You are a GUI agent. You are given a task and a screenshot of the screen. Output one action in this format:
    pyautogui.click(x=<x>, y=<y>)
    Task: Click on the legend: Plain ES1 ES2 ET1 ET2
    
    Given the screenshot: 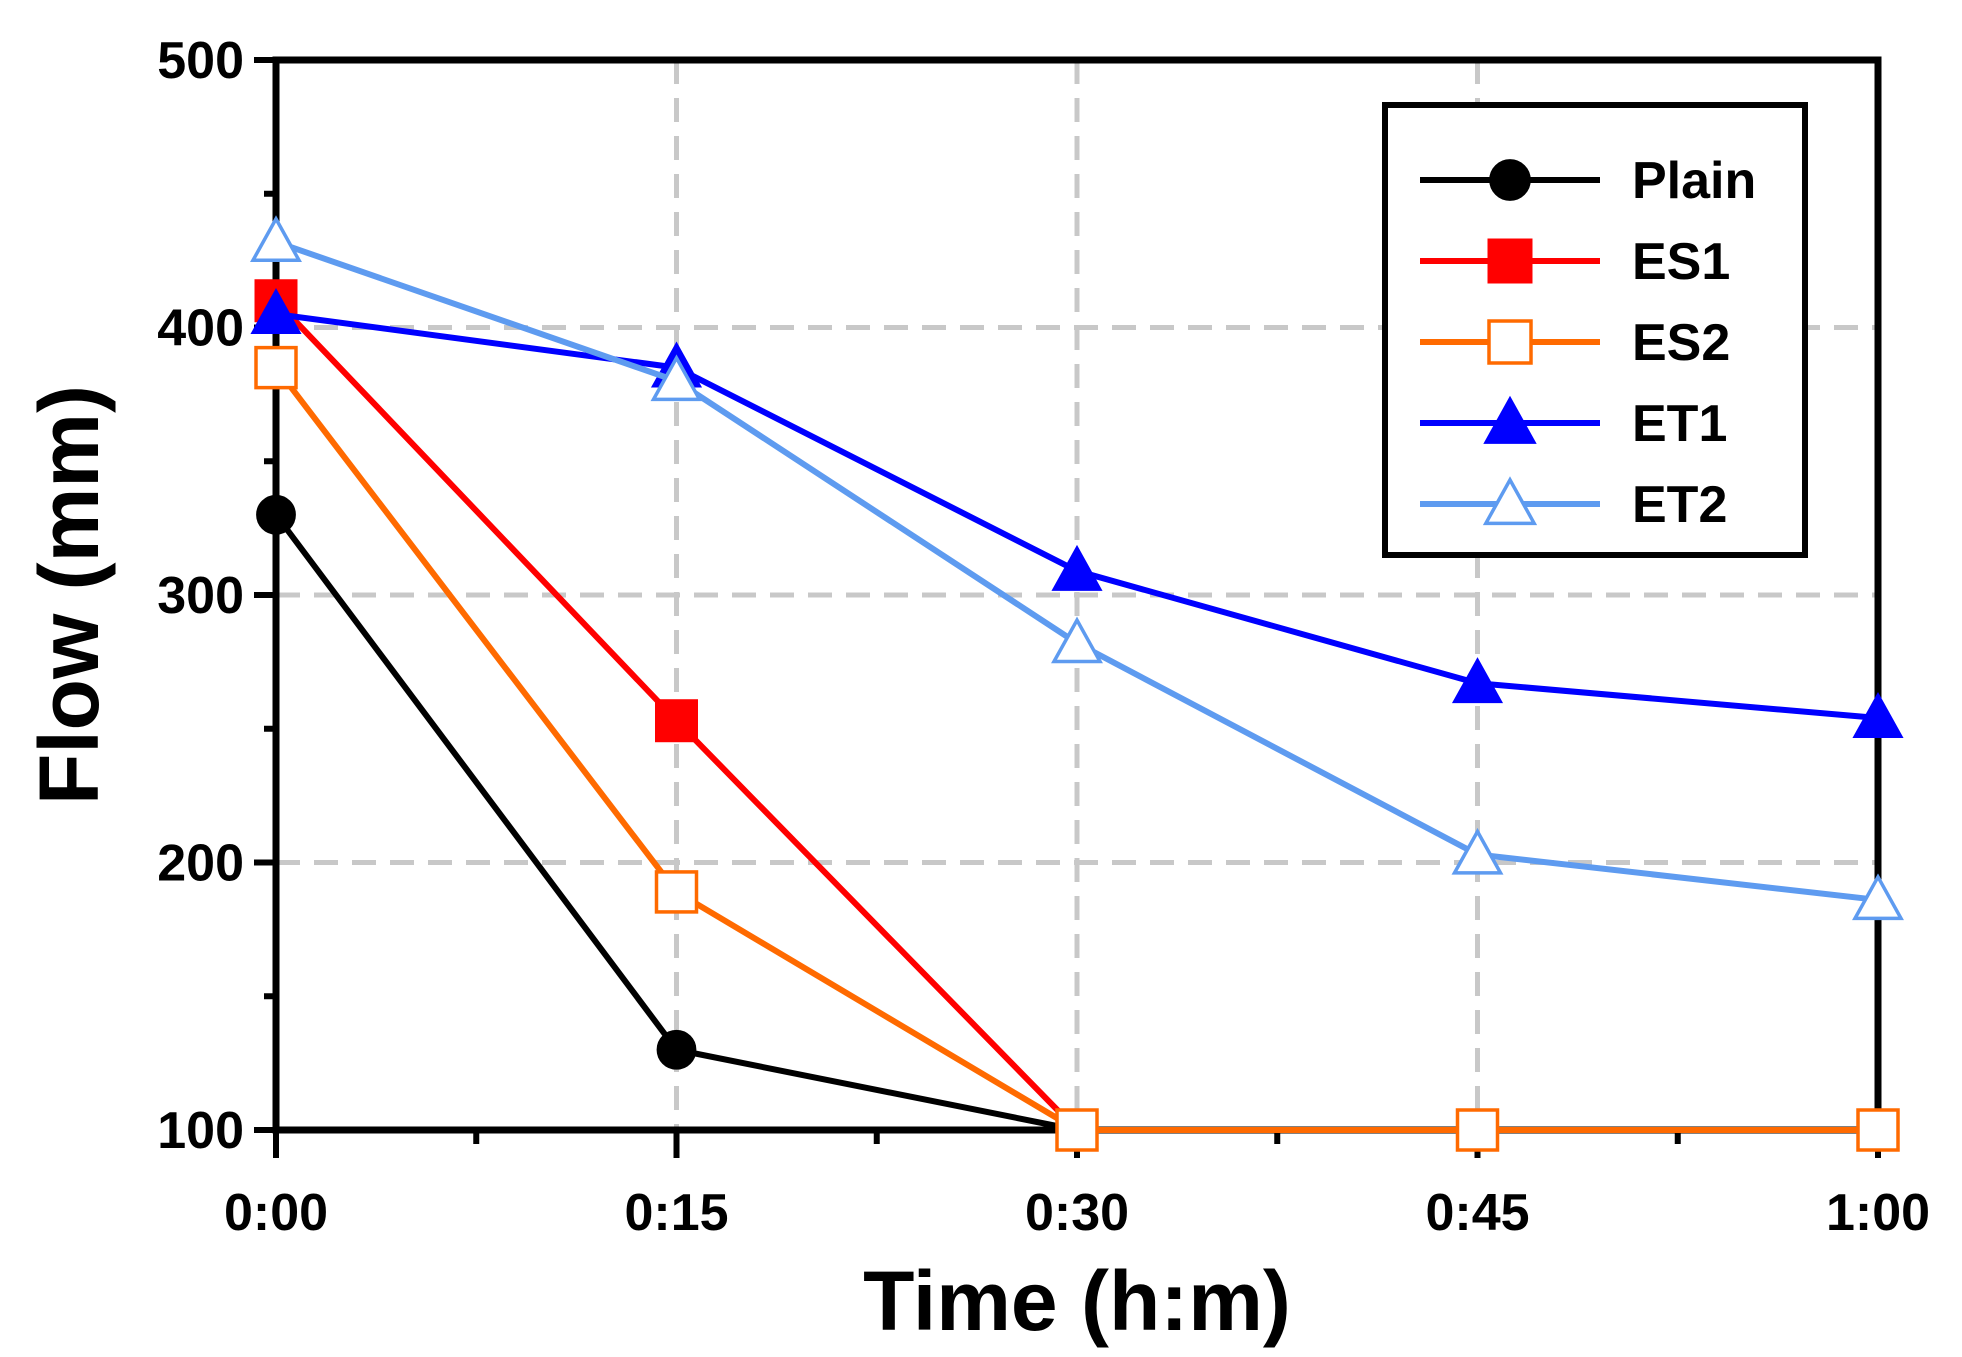 What is the action you would take?
    pyautogui.click(x=1595, y=330)
    